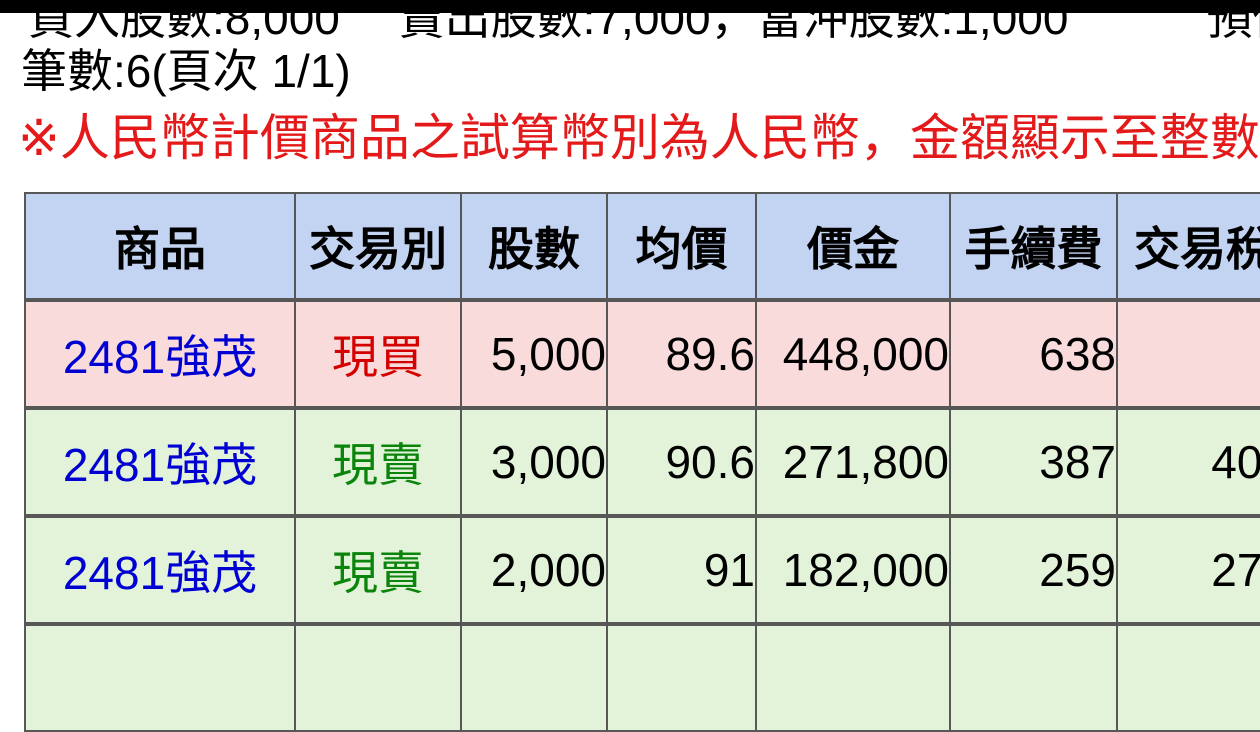 This screenshot has width=1260, height=732. What do you see at coordinates (1034, 246) in the screenshot?
I see `col-header-fee: 手續費` at bounding box center [1034, 246].